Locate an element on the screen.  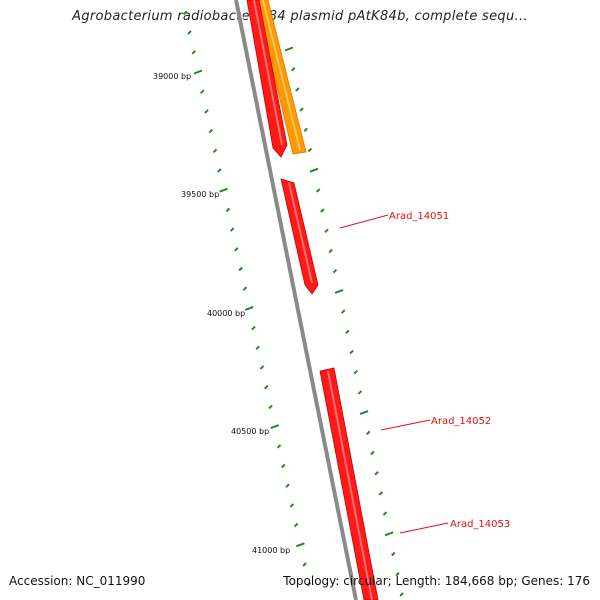
gene-arad-14052-shine is located at coordinates (350, 485).